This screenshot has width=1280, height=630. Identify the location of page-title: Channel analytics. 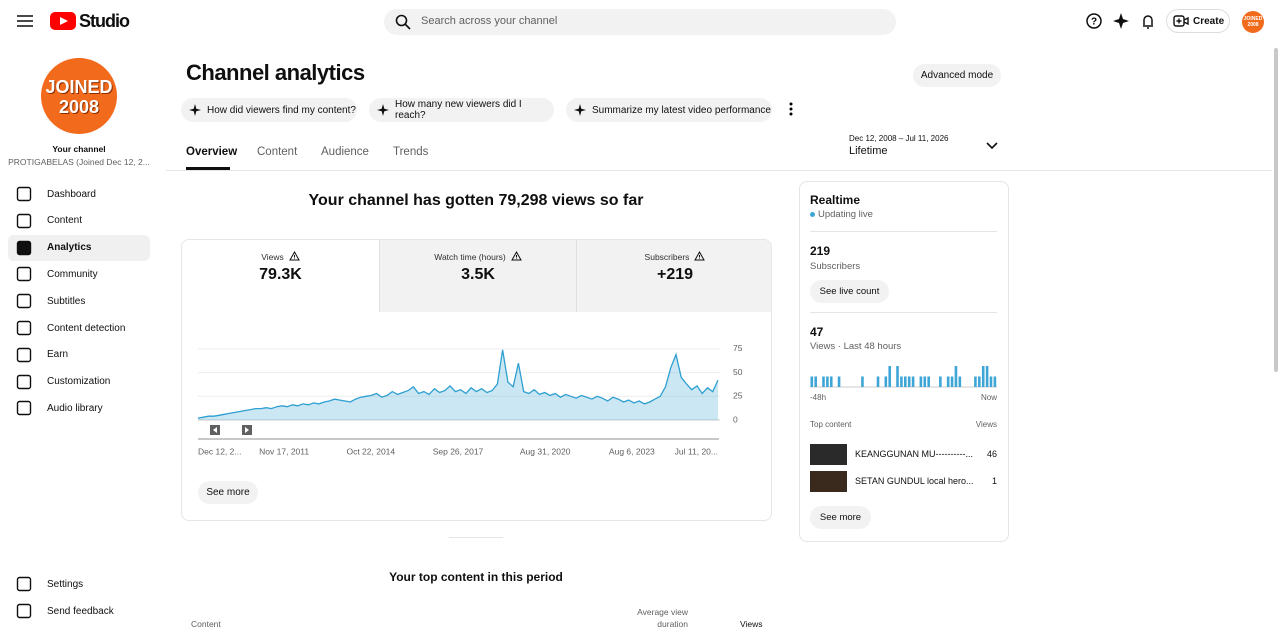
(275, 72).